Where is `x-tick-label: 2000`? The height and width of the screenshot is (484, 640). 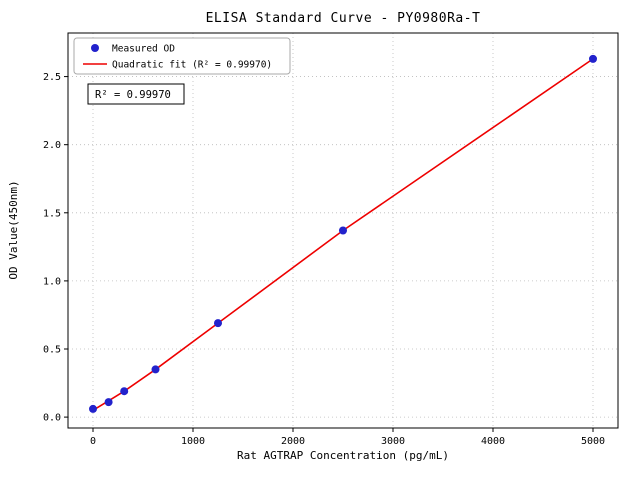
x-tick-label: 2000 is located at coordinates (293, 441).